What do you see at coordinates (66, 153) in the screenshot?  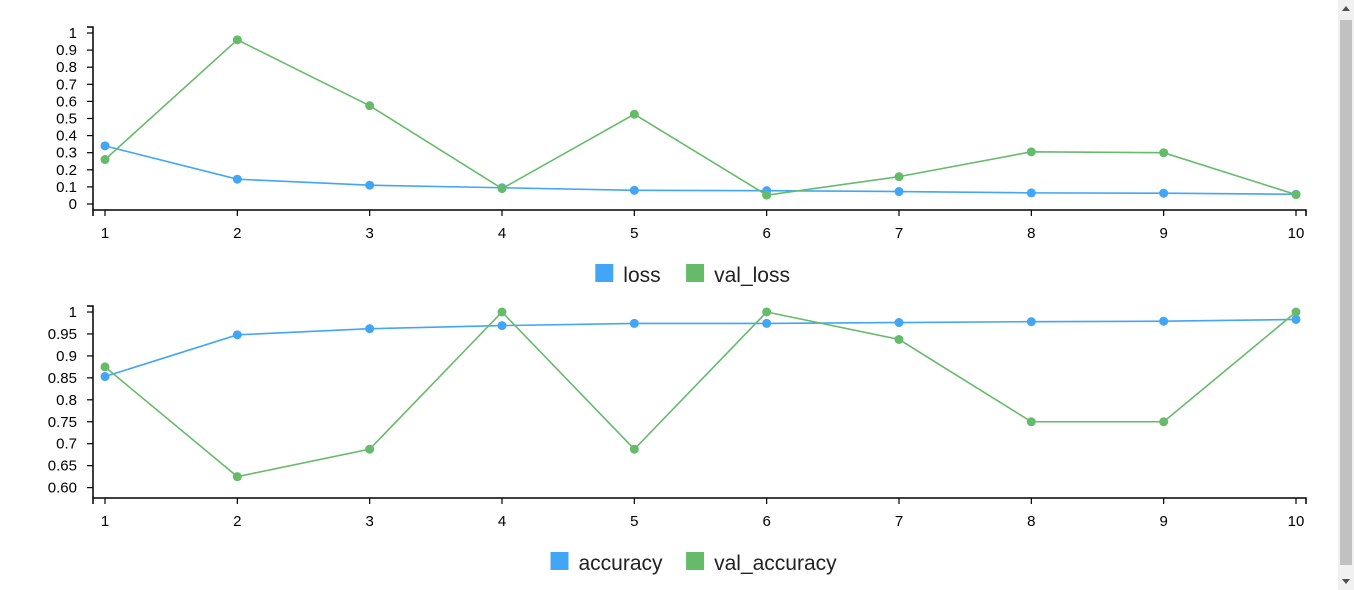 I see `y-tick-label: 0.3` at bounding box center [66, 153].